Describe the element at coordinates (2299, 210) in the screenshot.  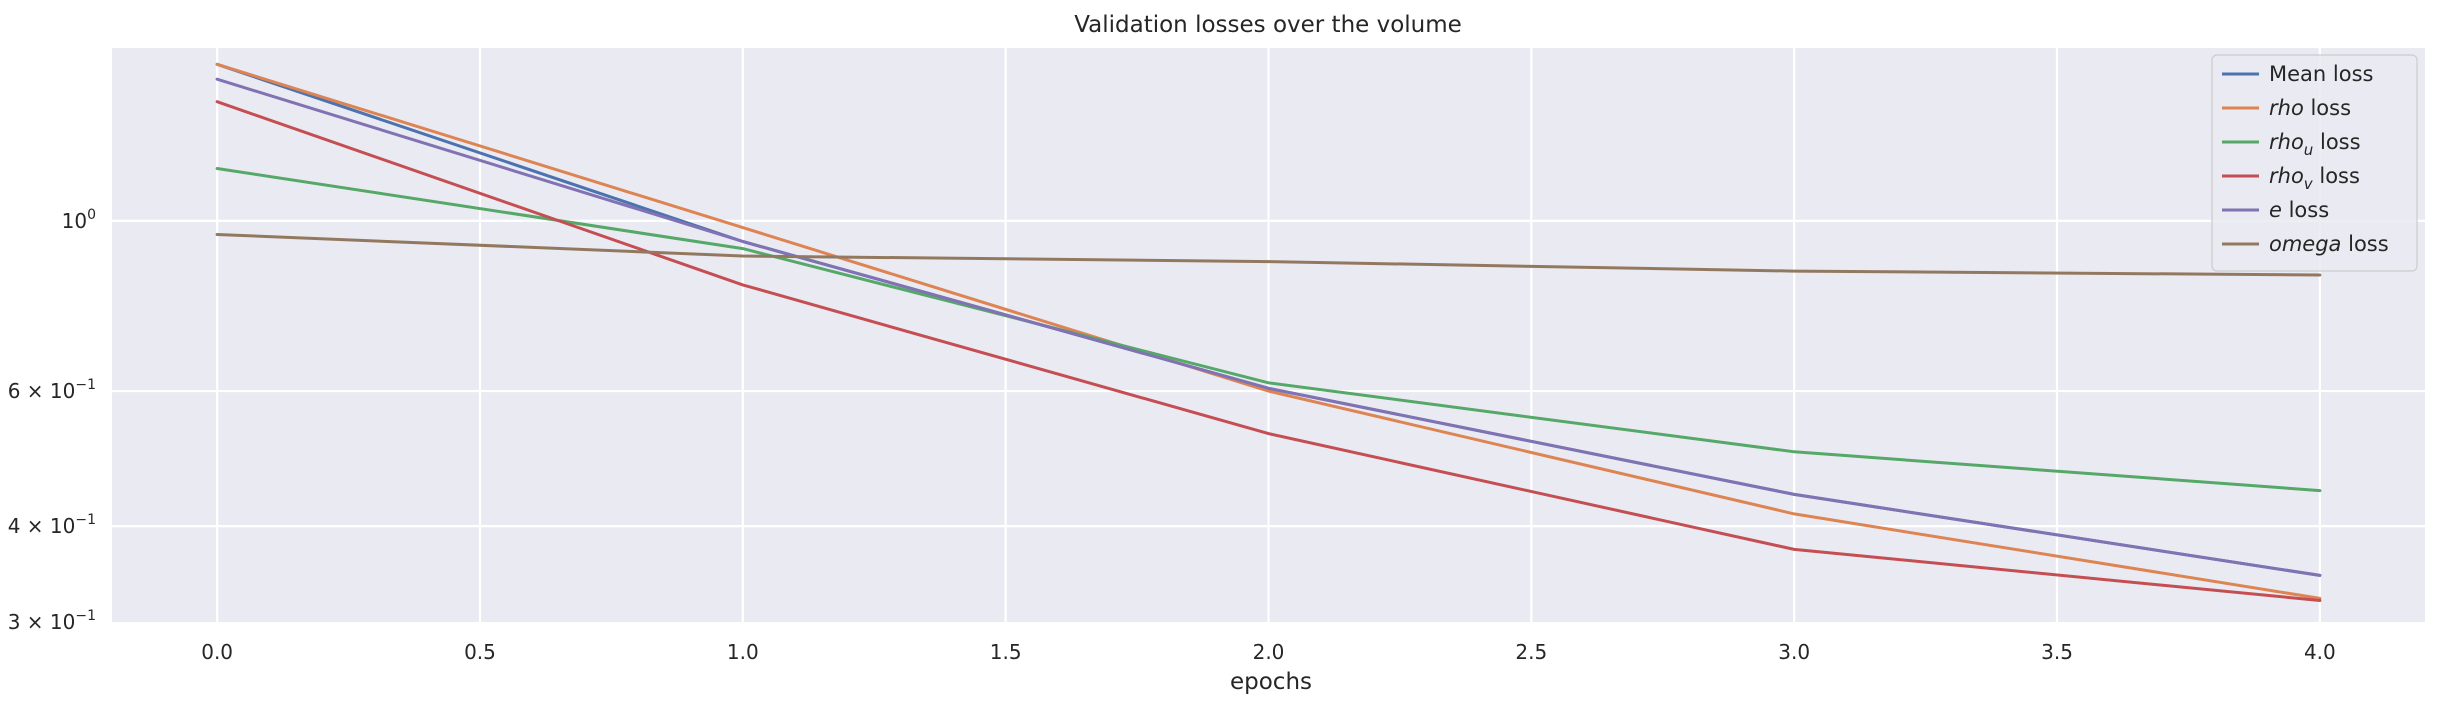
I see `legend-label: e loss` at that location.